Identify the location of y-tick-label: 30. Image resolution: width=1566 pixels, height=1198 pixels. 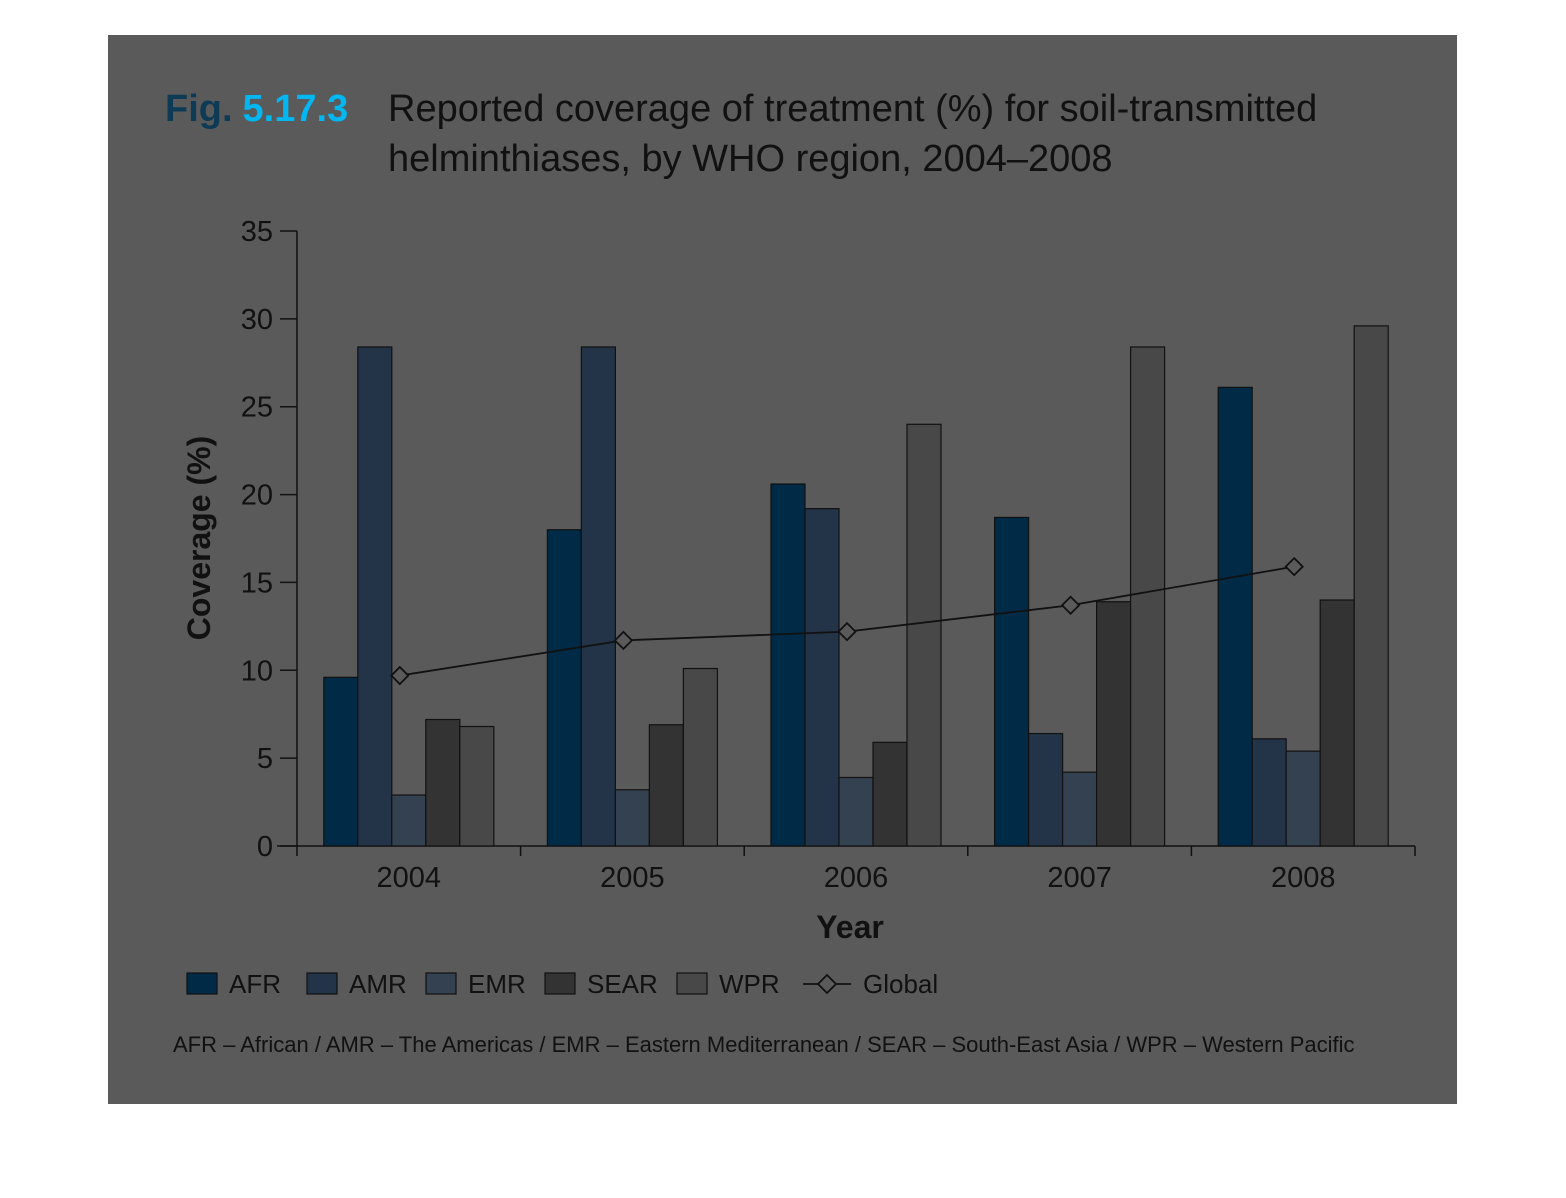
(257, 320).